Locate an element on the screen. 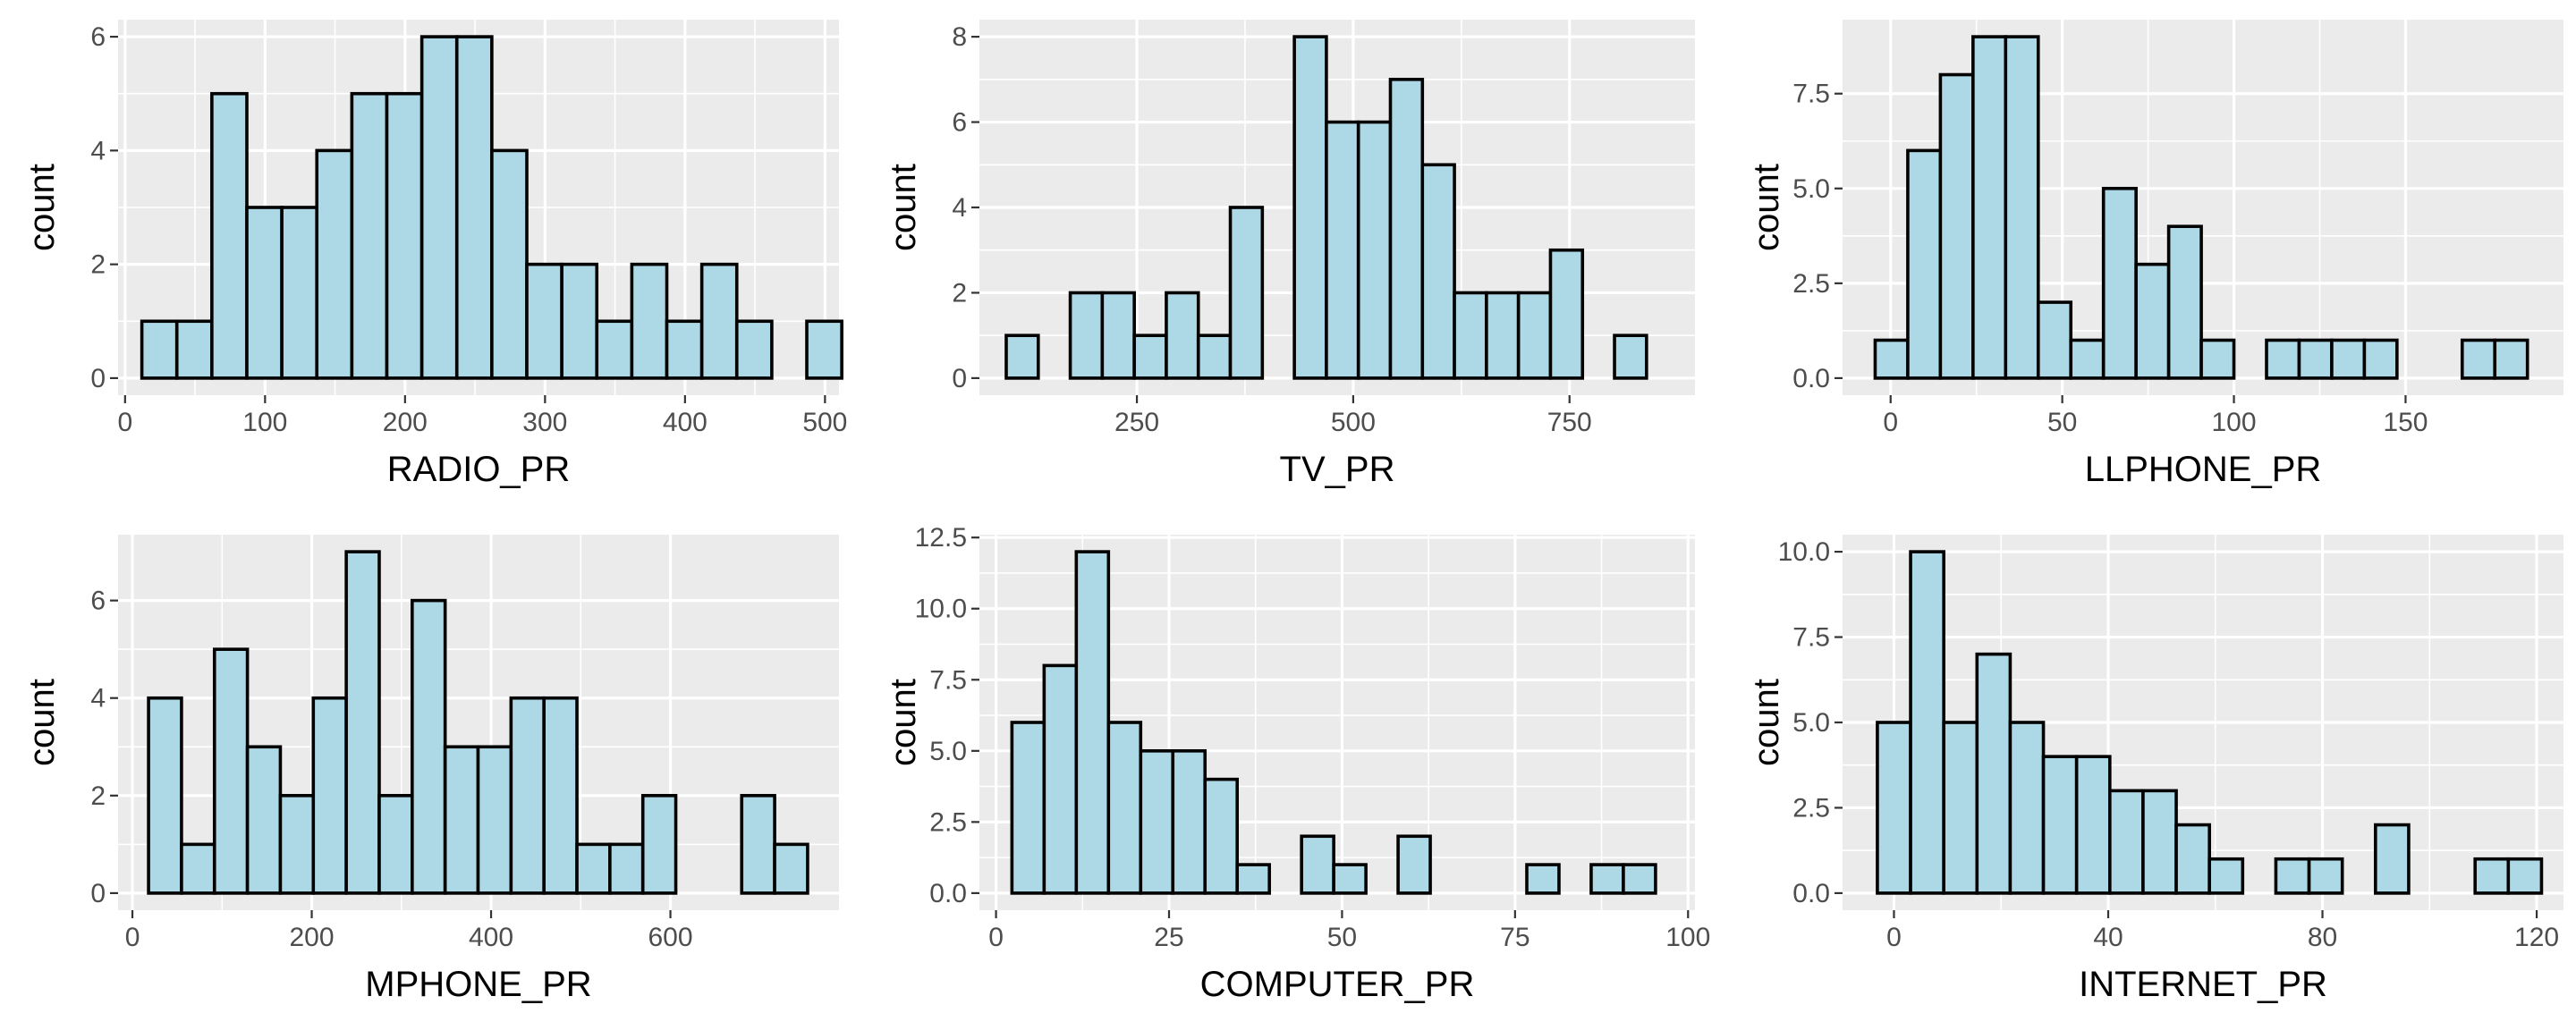  x-tick-label: 600 is located at coordinates (670, 938).